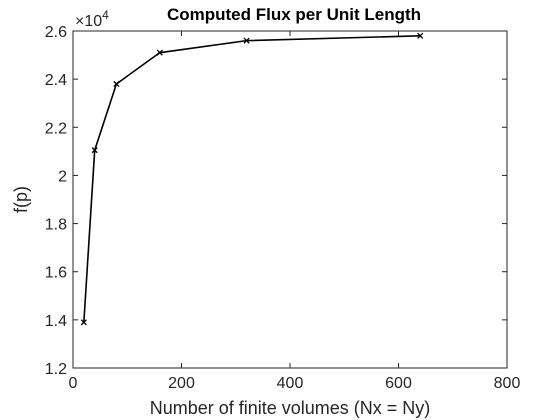  What do you see at coordinates (56, 80) in the screenshot?
I see `y-tick-label: 2.4` at bounding box center [56, 80].